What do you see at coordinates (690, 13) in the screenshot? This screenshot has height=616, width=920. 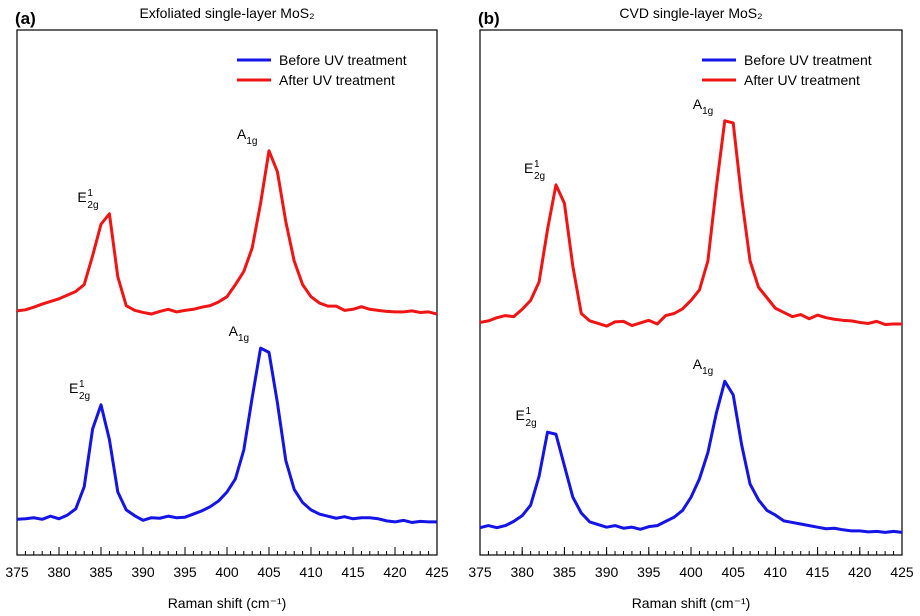 I see `chart-title: CVD single-layer MoS₂` at bounding box center [690, 13].